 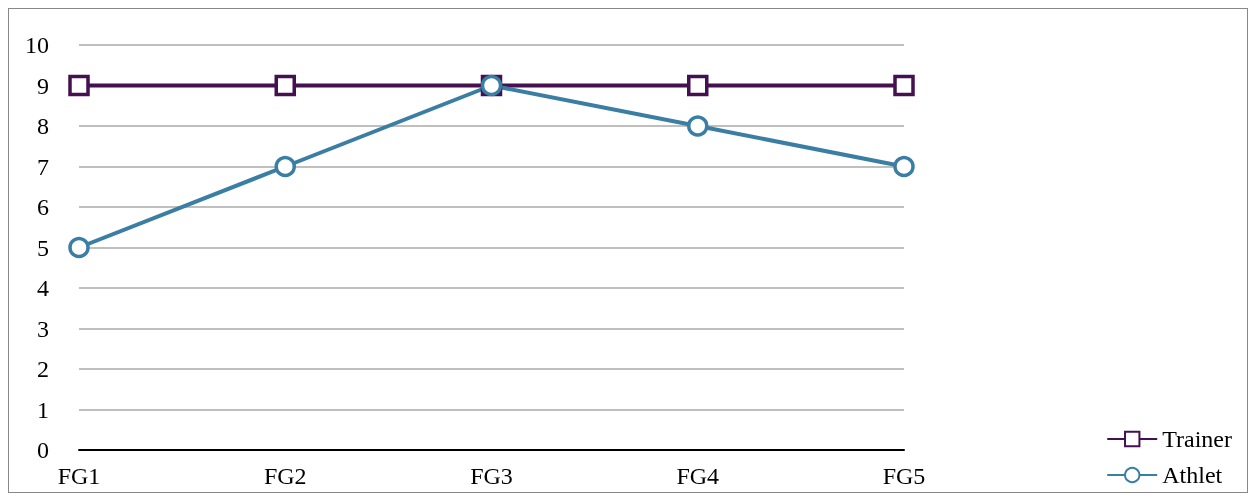 I want to click on y-tick-label: 5, so click(x=43, y=247).